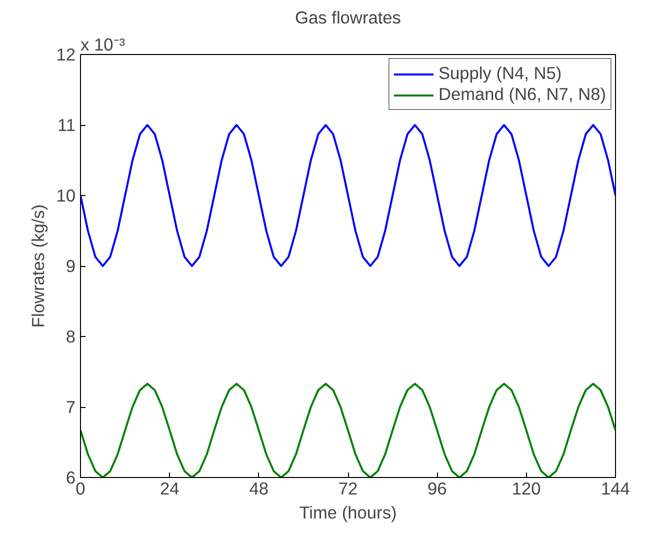  Describe the element at coordinates (38, 266) in the screenshot. I see `y-axis-title: Flowrates (kg/s)` at that location.